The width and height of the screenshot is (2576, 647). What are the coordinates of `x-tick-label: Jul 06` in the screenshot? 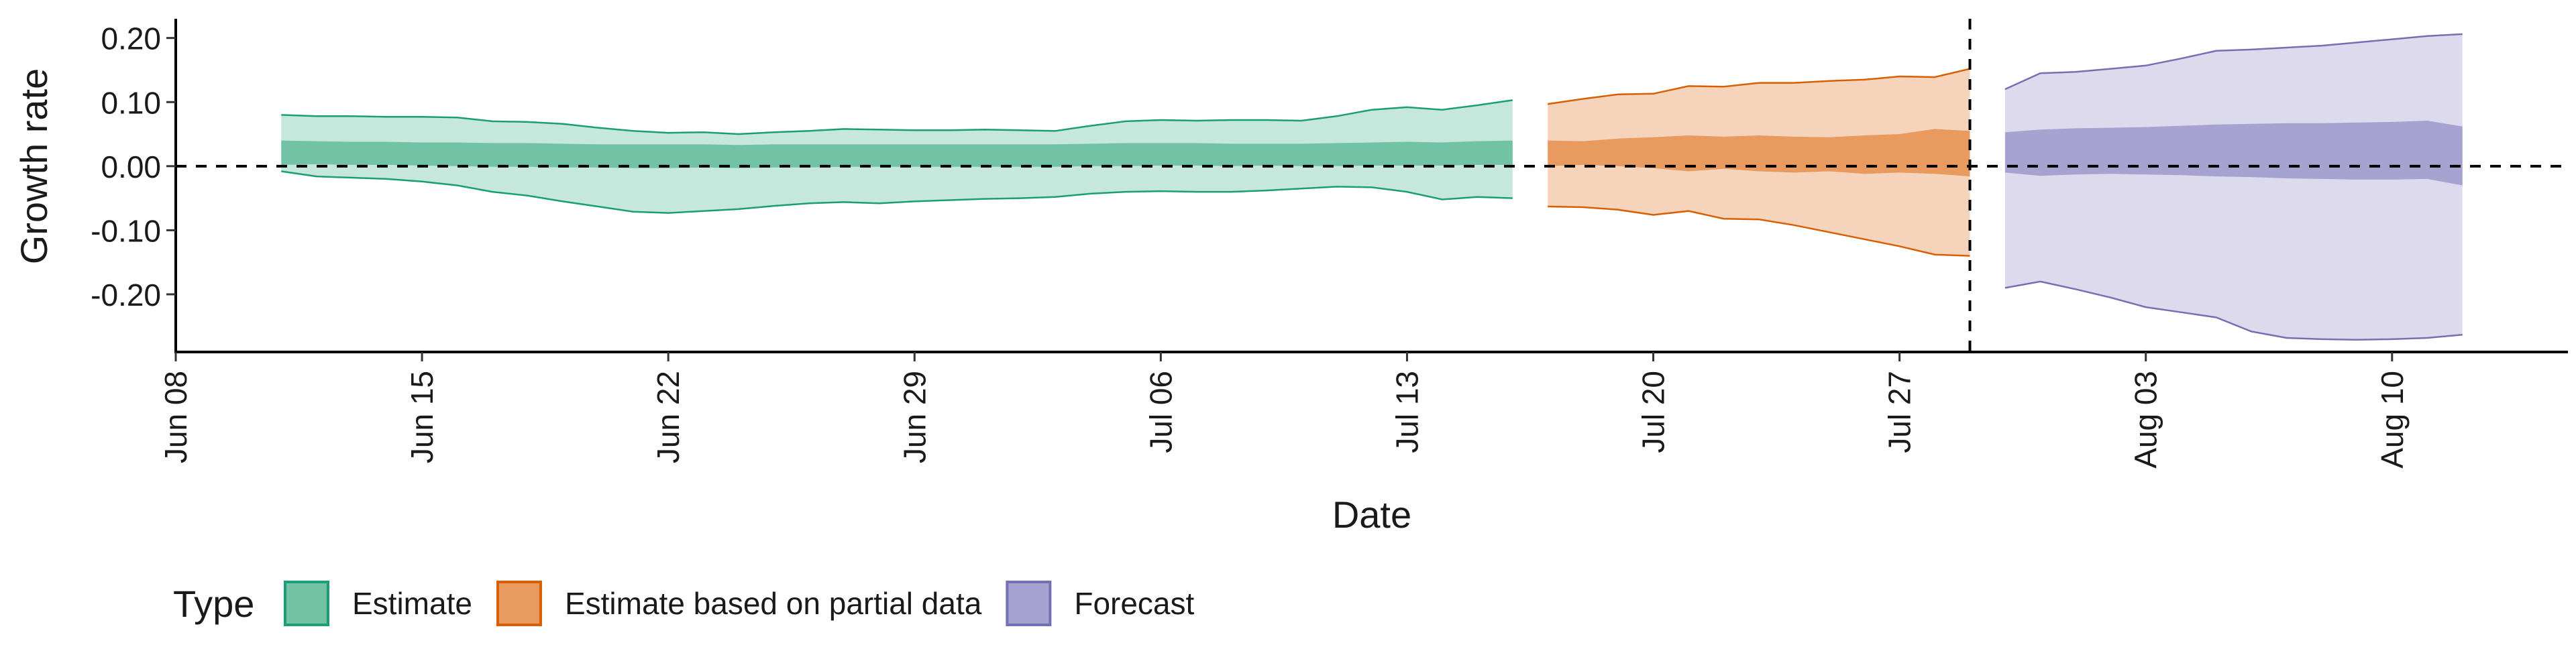 It's located at (1160, 412).